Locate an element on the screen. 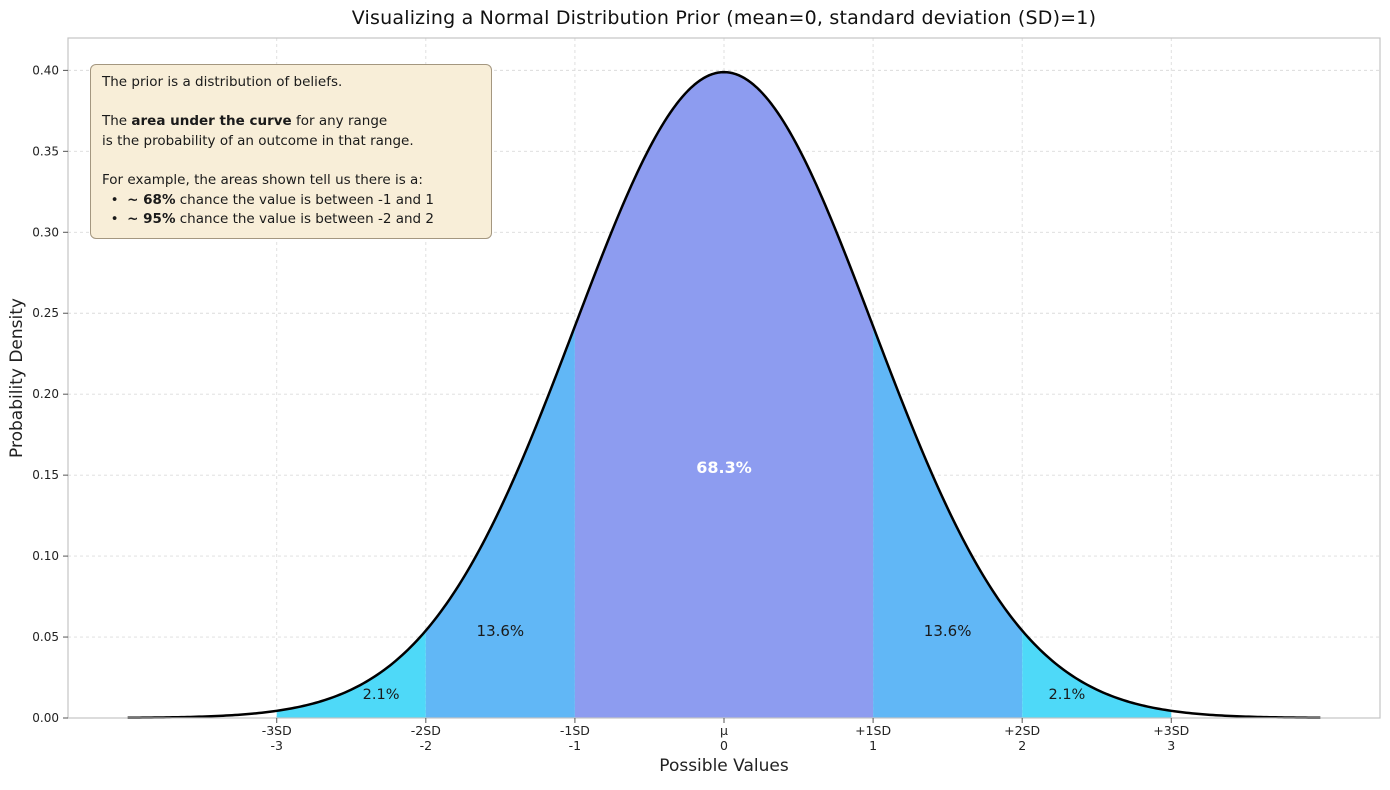 This screenshot has height=790, width=1390. x-tick-label-sd: +3SD is located at coordinates (1171, 730).